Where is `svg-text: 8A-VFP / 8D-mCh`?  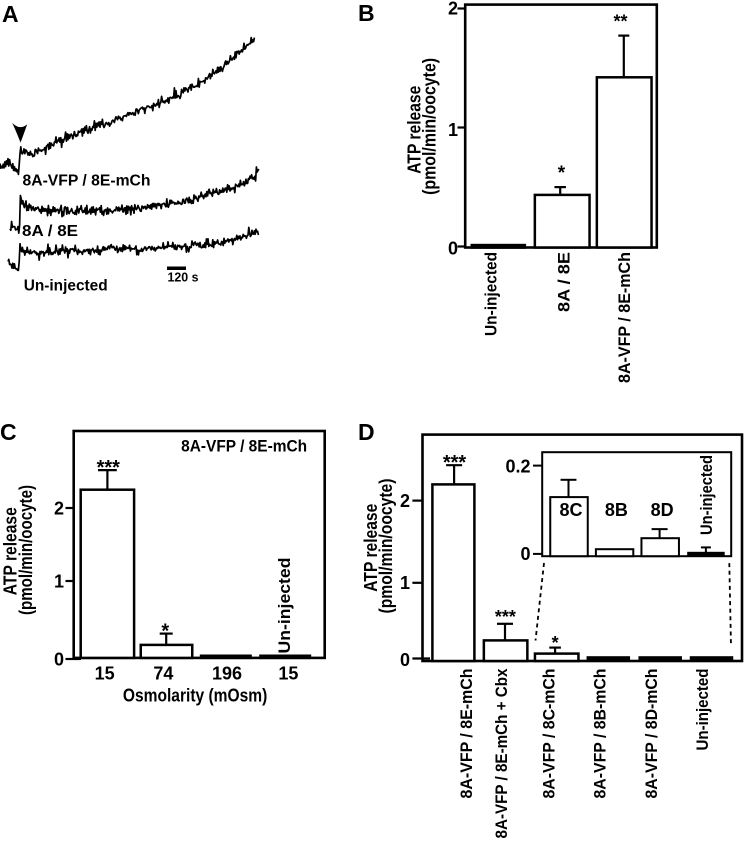 svg-text: 8A-VFP / 8D-mCh is located at coordinates (651, 734).